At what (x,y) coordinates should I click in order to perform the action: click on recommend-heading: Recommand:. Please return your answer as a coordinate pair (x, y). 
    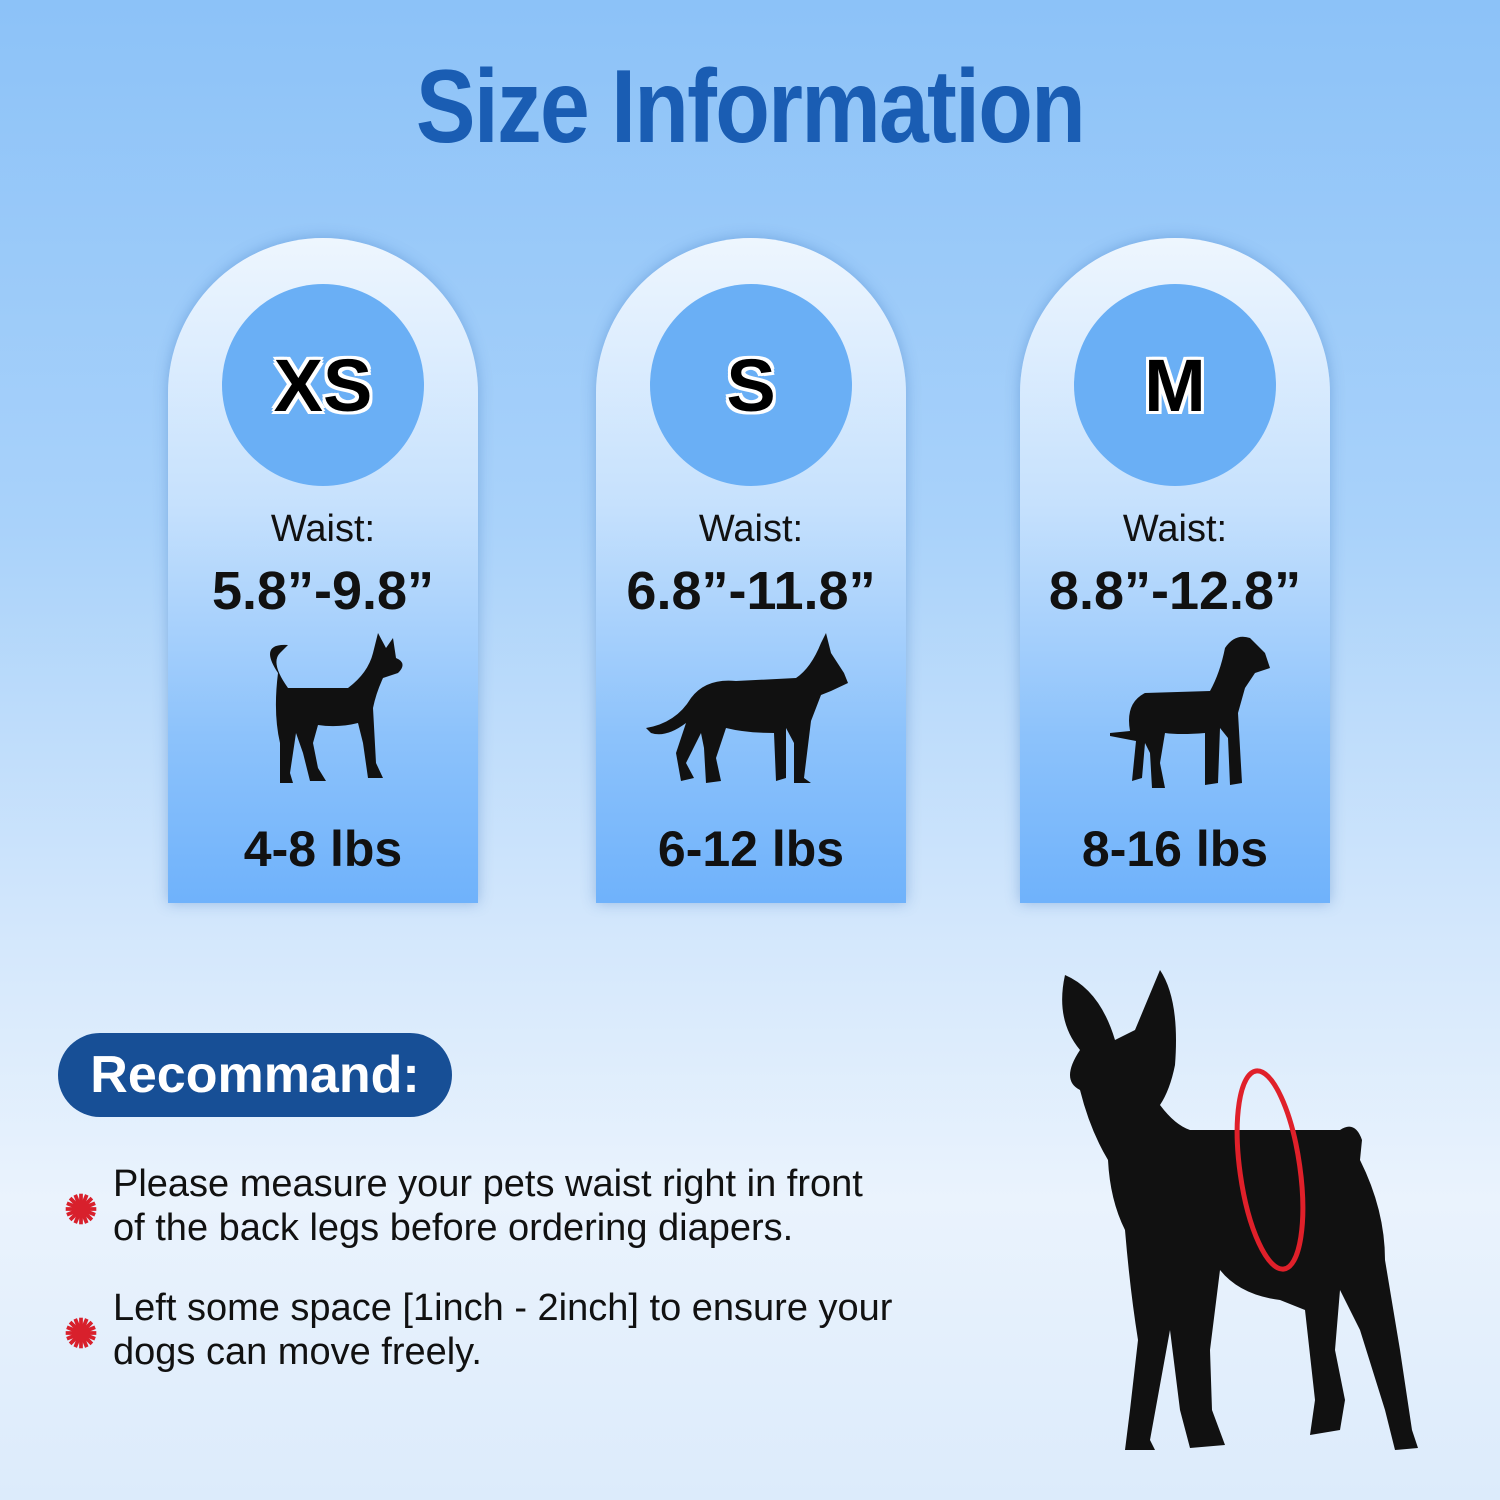
    Looking at the image, I should click on (255, 1075).